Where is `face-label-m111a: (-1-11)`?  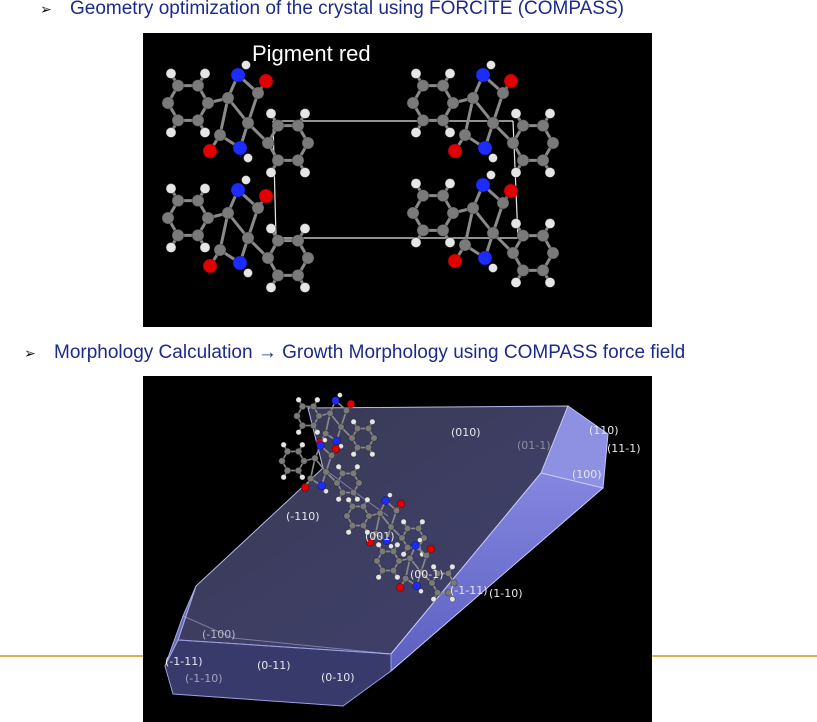 face-label-m111a: (-1-11) is located at coordinates (469, 590).